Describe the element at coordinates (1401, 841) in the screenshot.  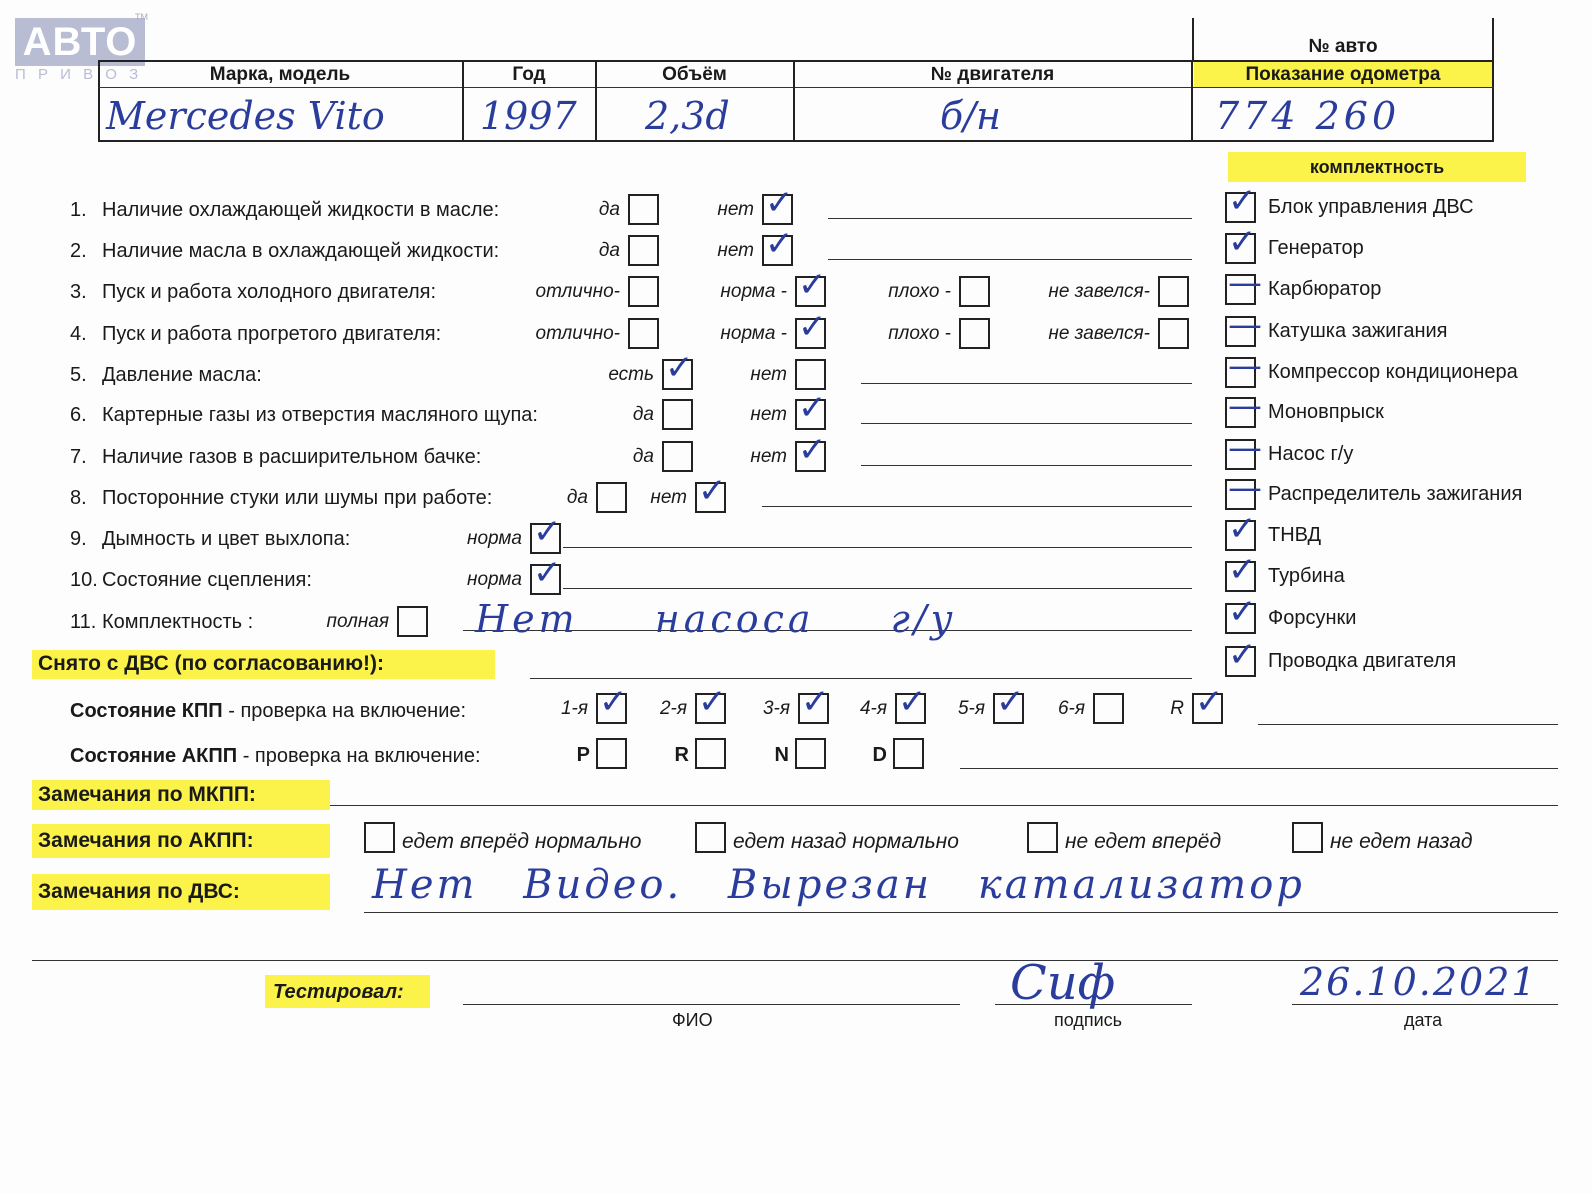
I see `akpp-remark-option: не едет назад` at that location.